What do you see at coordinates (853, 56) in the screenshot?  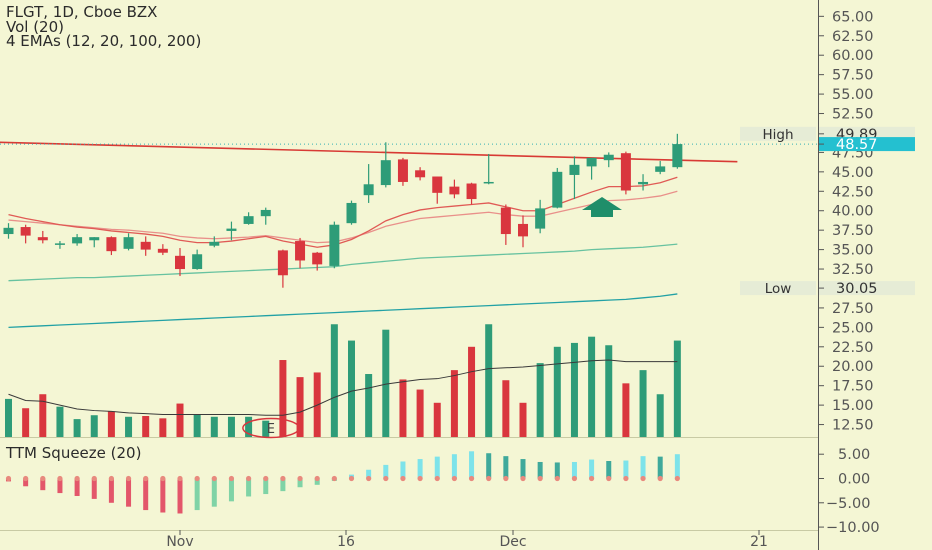 I see `price-tick-label: 60.00` at bounding box center [853, 56].